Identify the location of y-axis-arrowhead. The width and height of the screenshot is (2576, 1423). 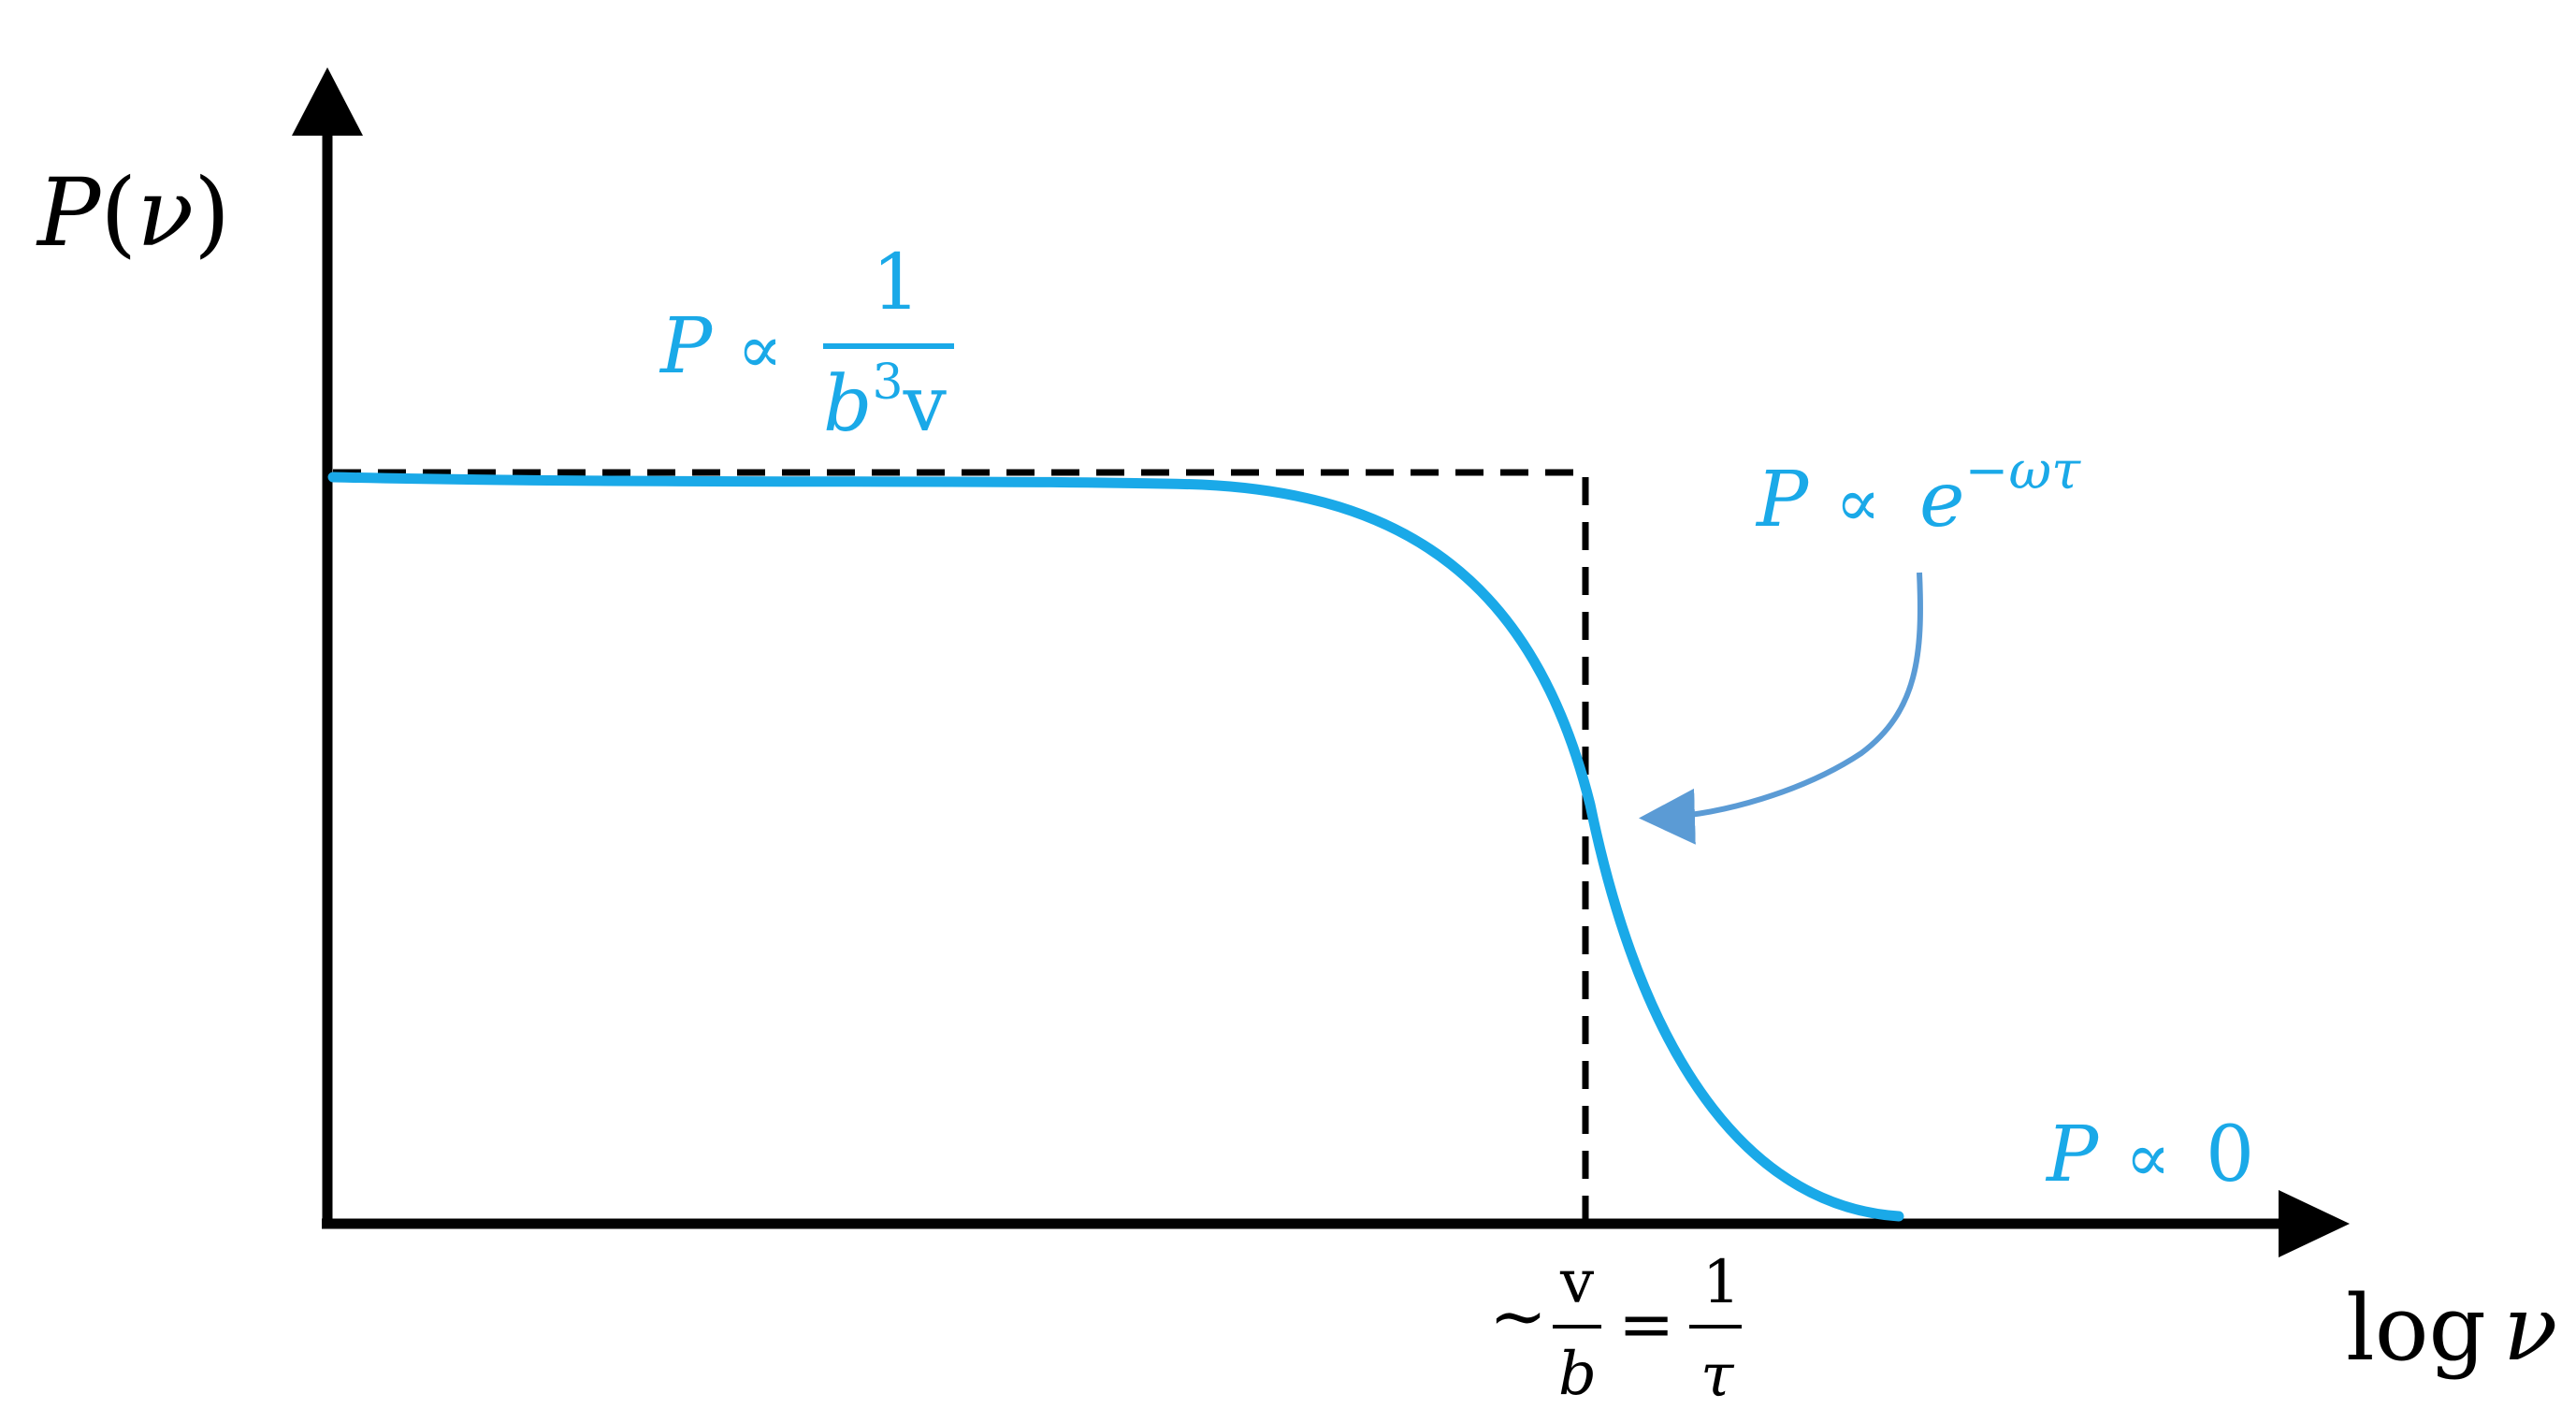
(327, 102).